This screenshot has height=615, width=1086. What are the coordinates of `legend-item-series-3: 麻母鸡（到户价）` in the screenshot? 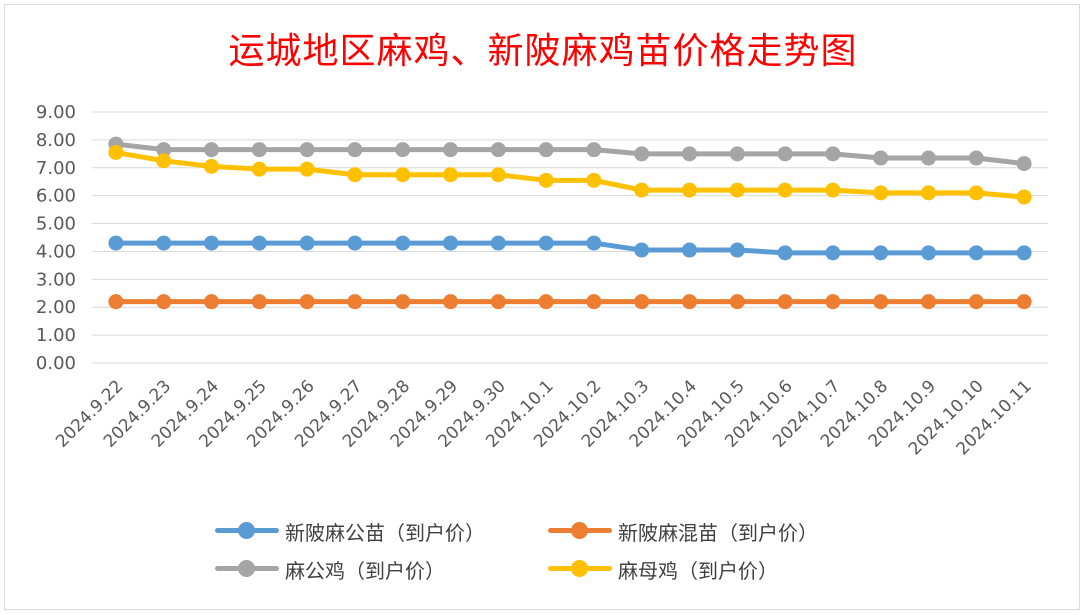 It's located at (663, 569).